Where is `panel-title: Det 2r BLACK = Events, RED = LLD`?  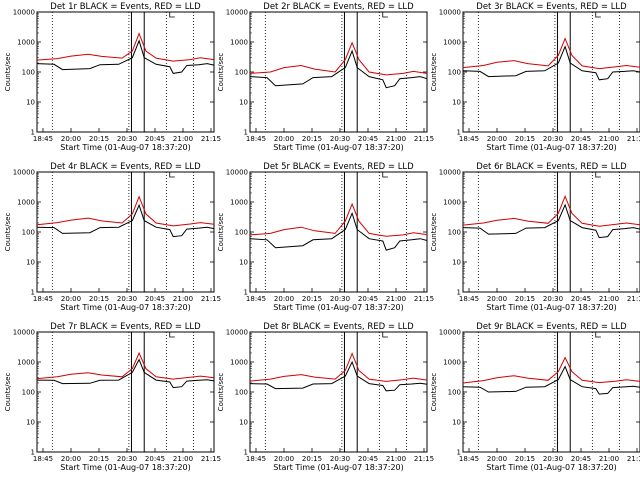 panel-title: Det 2r BLACK = Events, RED = LLD is located at coordinates (338, 7).